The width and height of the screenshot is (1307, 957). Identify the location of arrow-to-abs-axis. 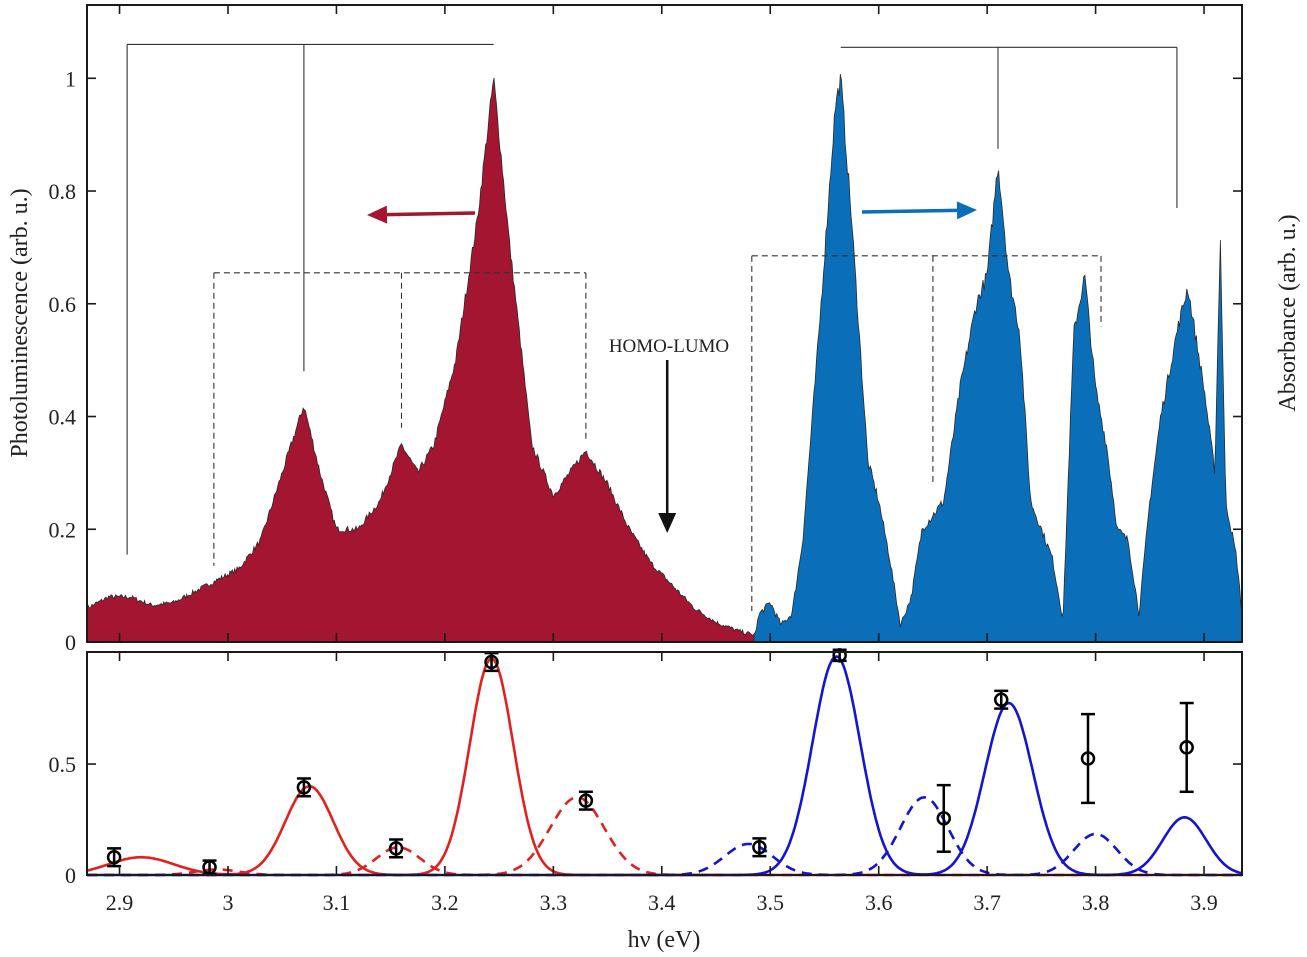
(919, 210).